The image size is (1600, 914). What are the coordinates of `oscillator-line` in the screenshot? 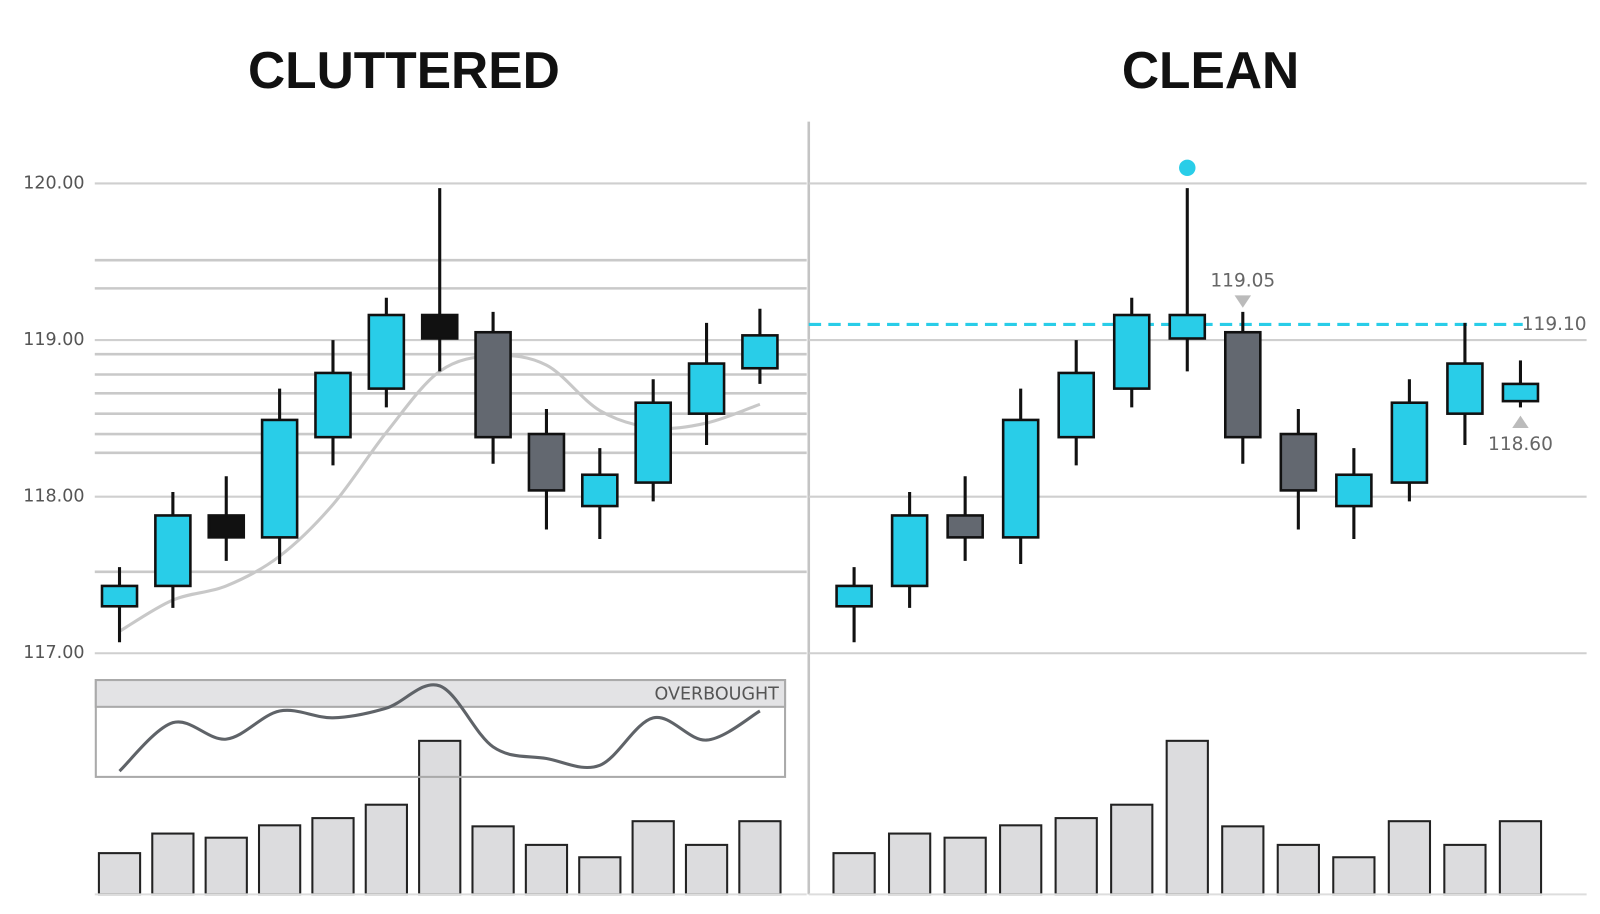 It's located at (439, 728).